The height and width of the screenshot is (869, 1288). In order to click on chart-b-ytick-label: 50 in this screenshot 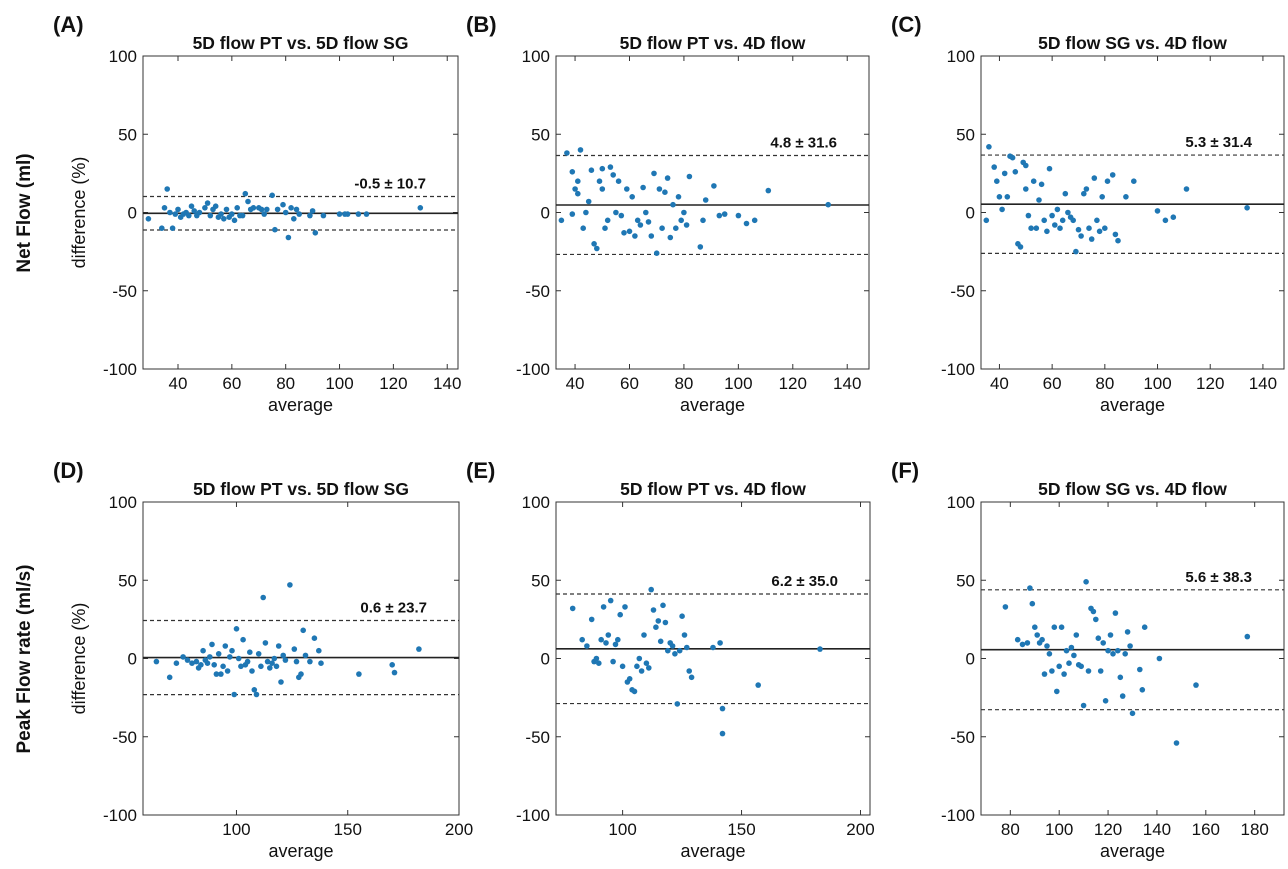, I will do `click(540, 134)`.